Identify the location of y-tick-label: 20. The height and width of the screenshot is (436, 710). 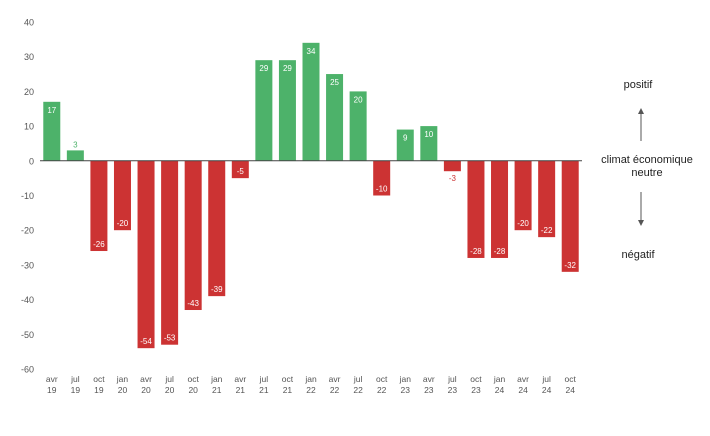
(29, 92).